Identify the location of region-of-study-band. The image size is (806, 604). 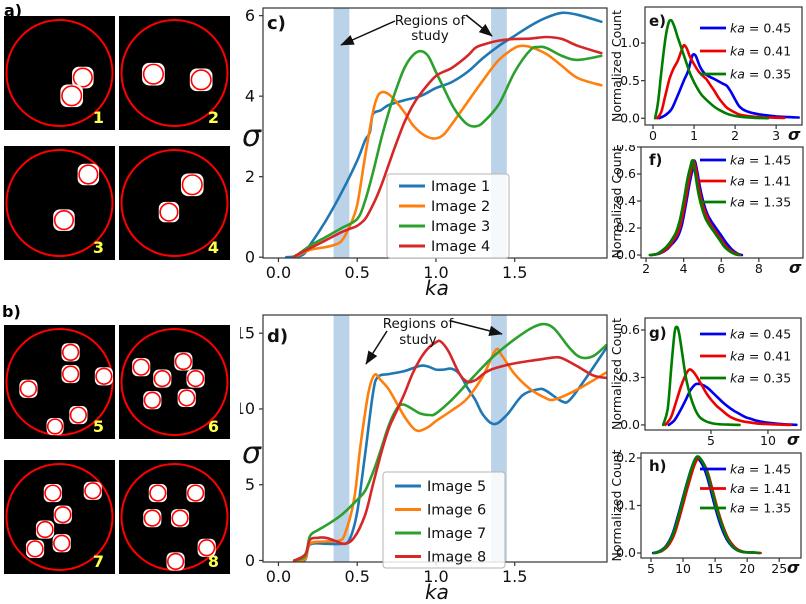
(341, 438).